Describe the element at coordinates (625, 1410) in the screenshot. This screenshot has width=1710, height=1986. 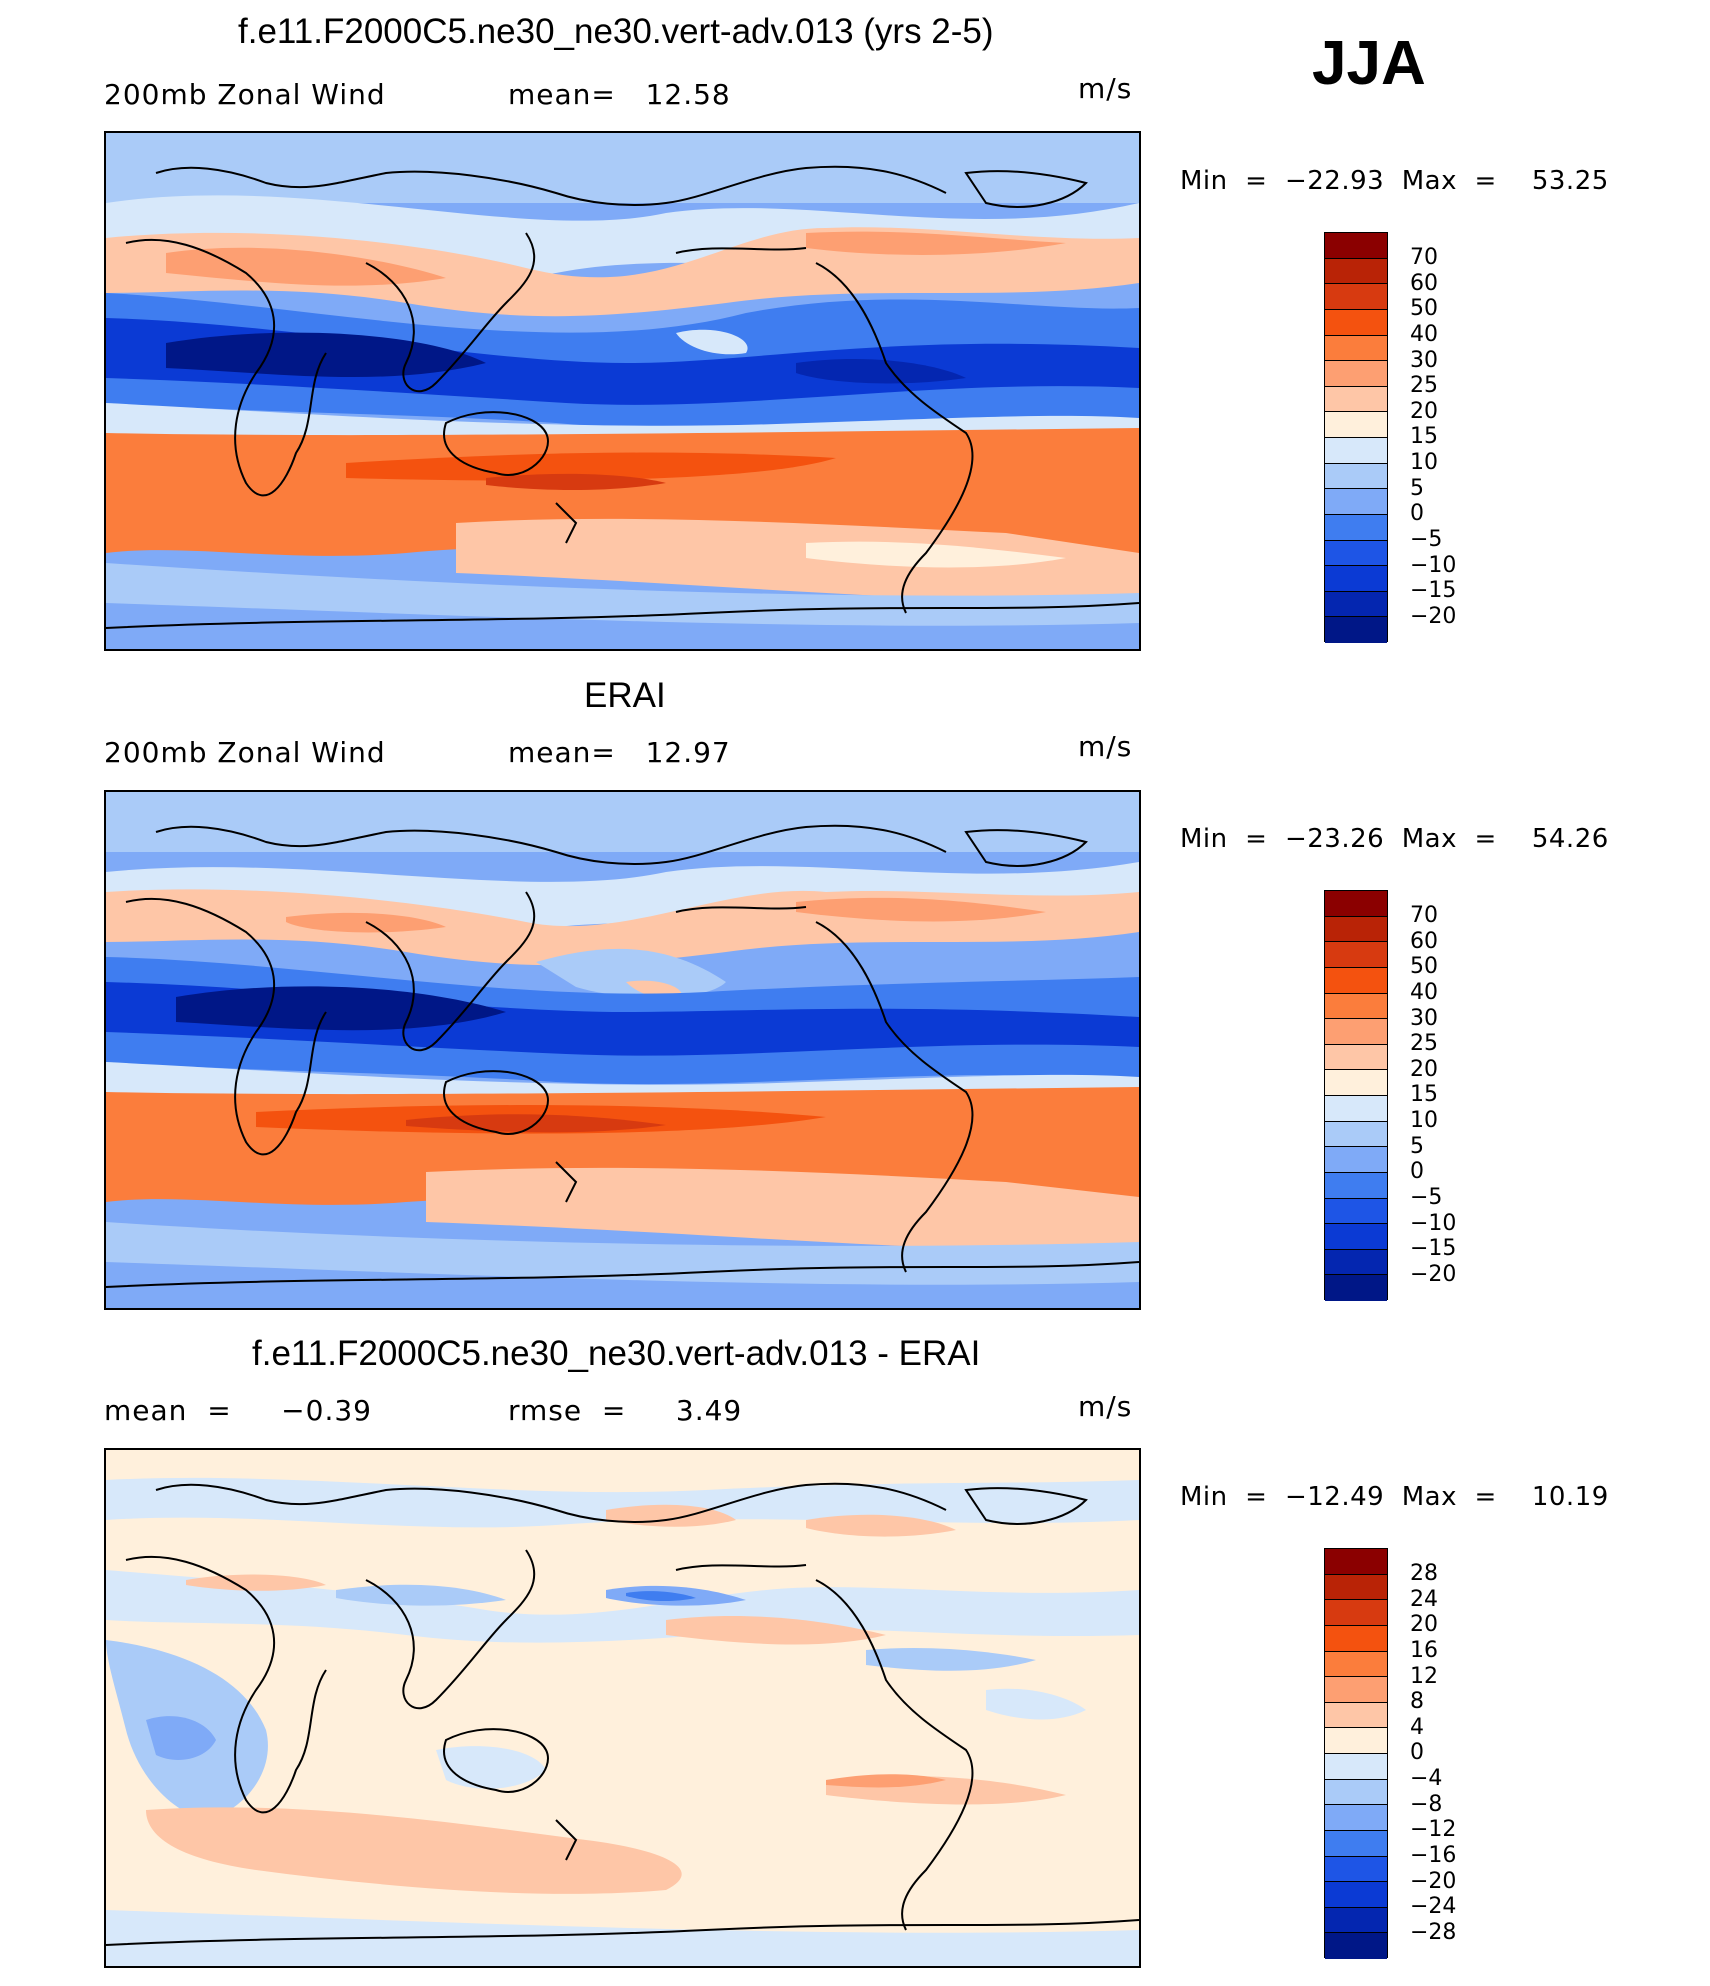
I see `panel3-rmse-label: rmse = 3.49` at that location.